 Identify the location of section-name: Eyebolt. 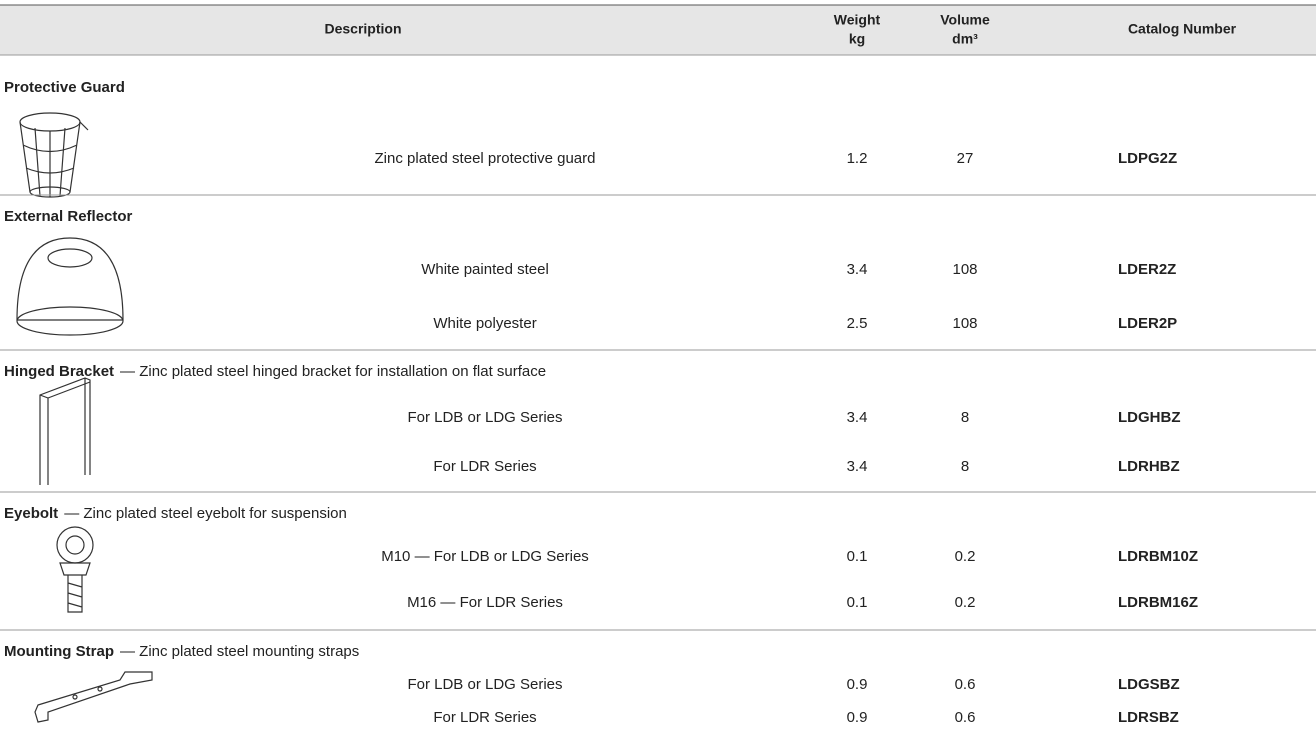
(31, 513).